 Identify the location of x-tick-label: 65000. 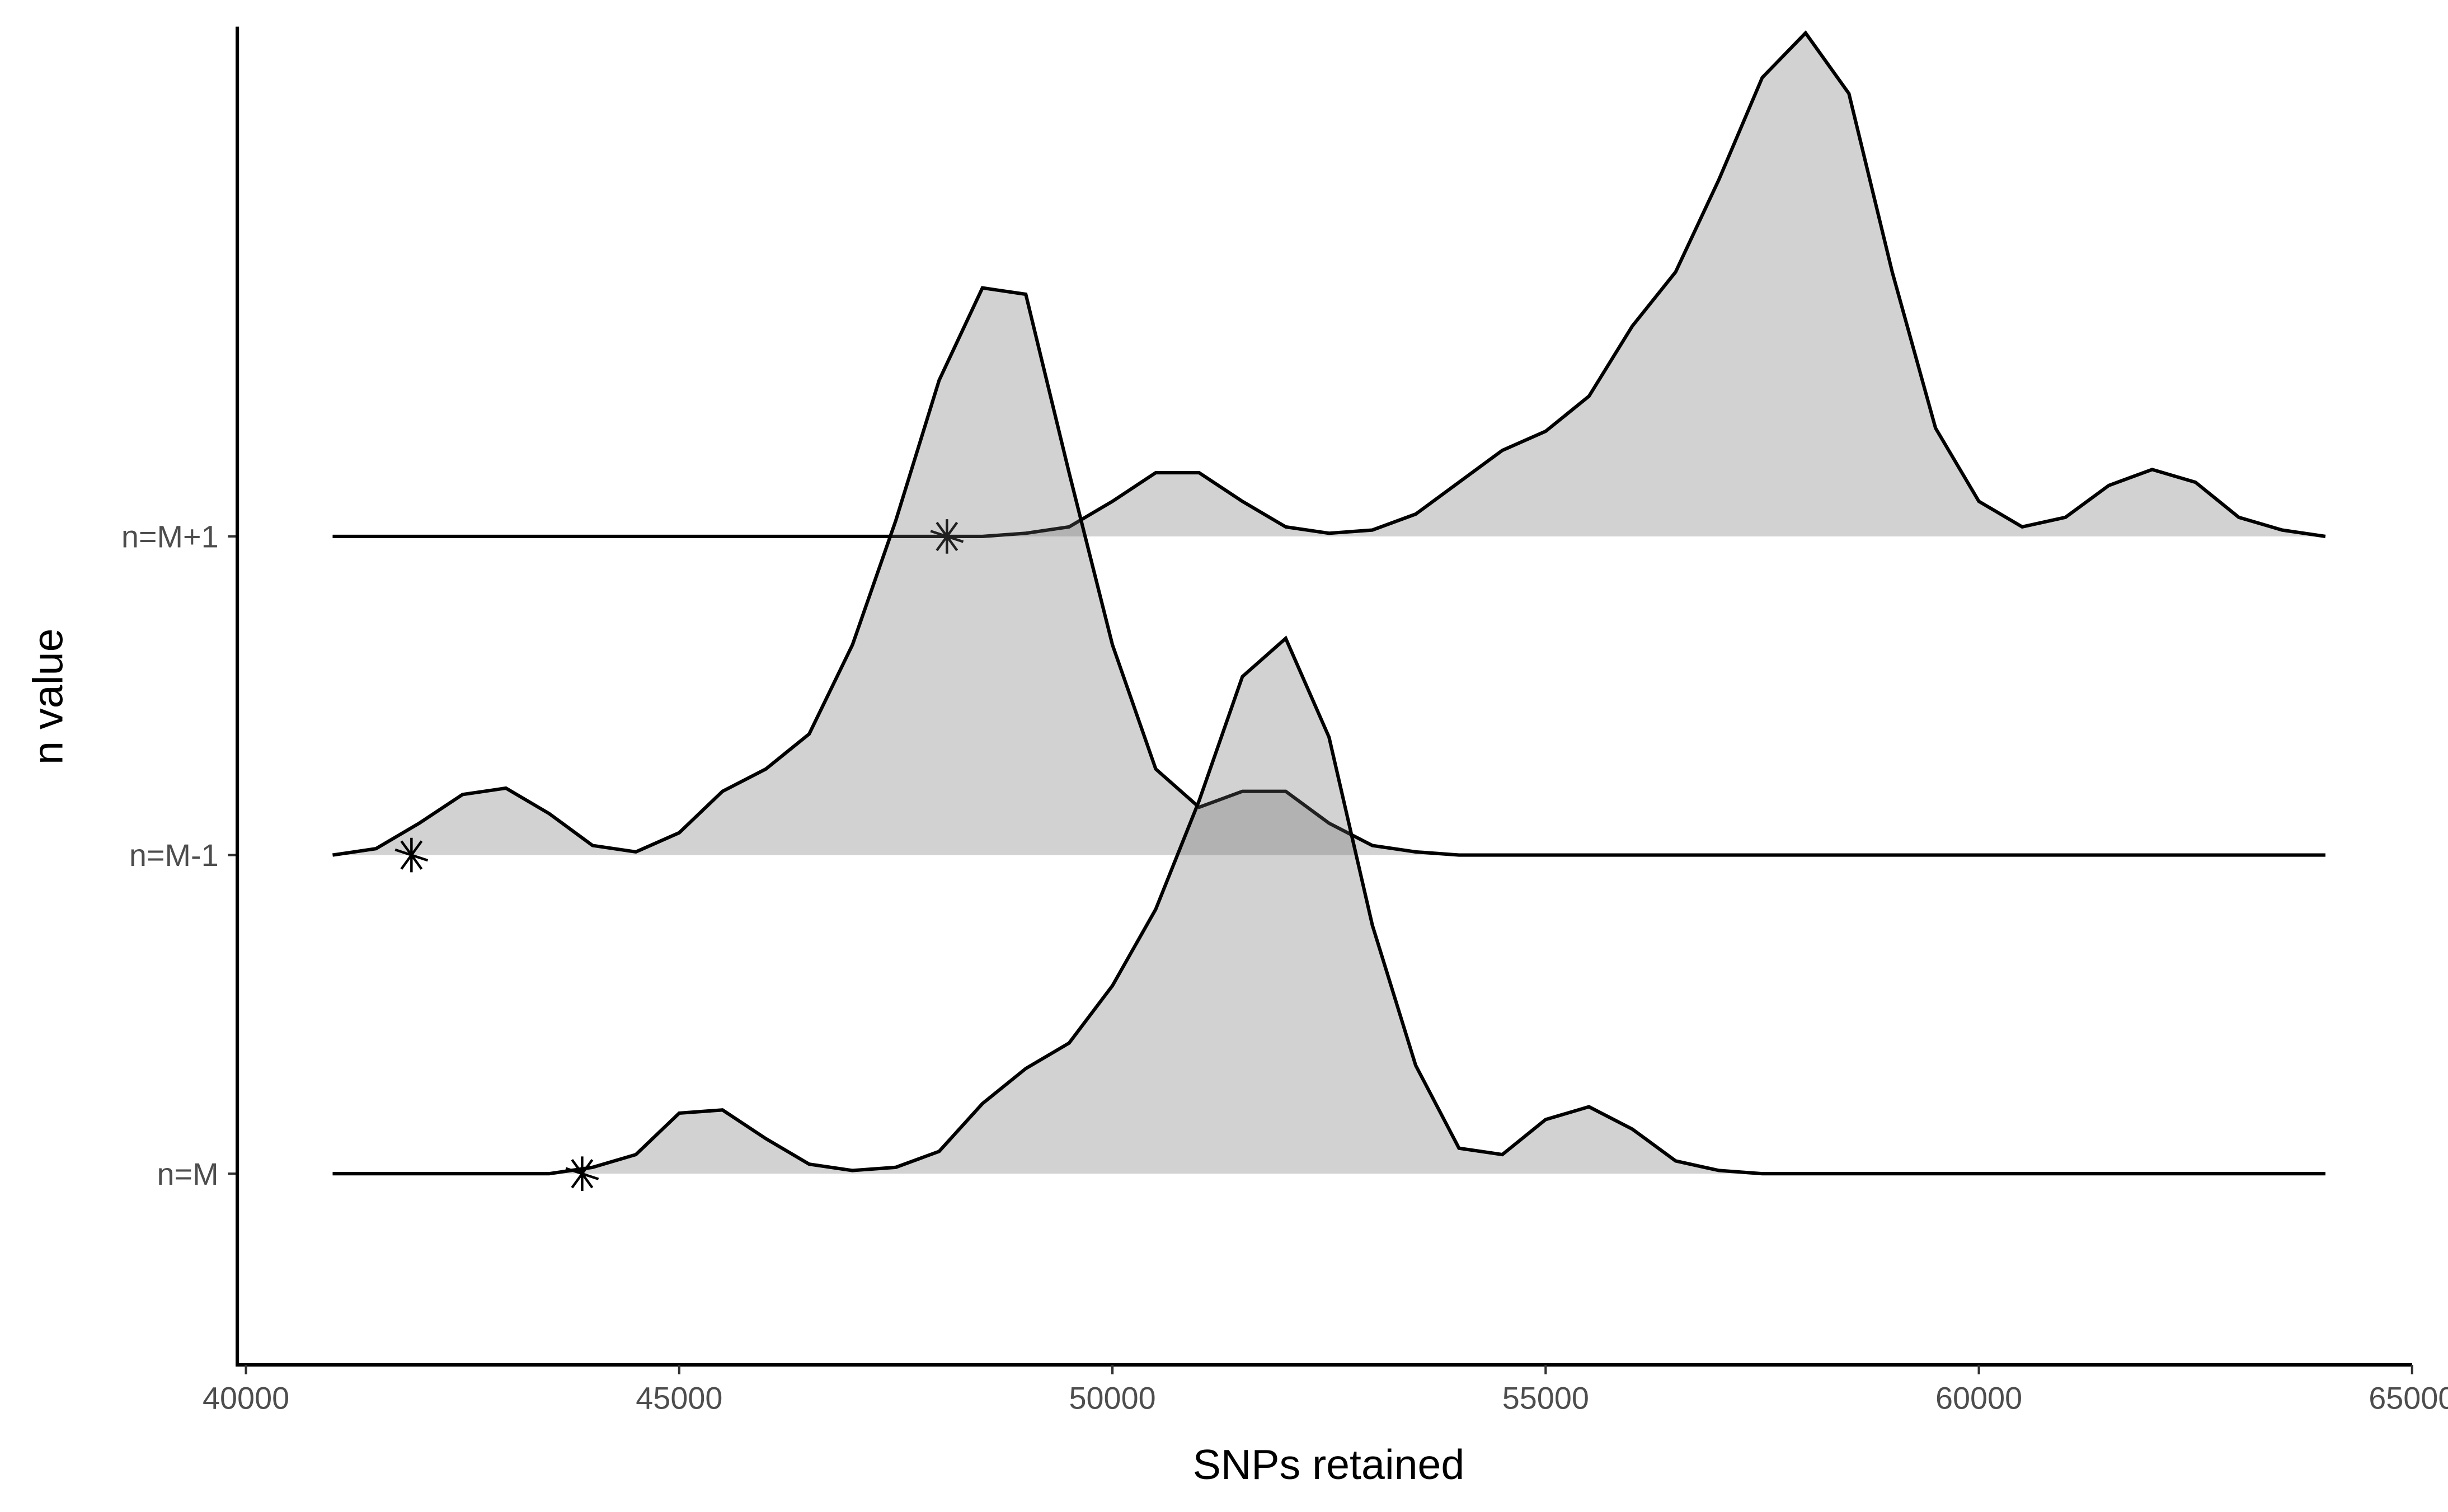
(2408, 1397).